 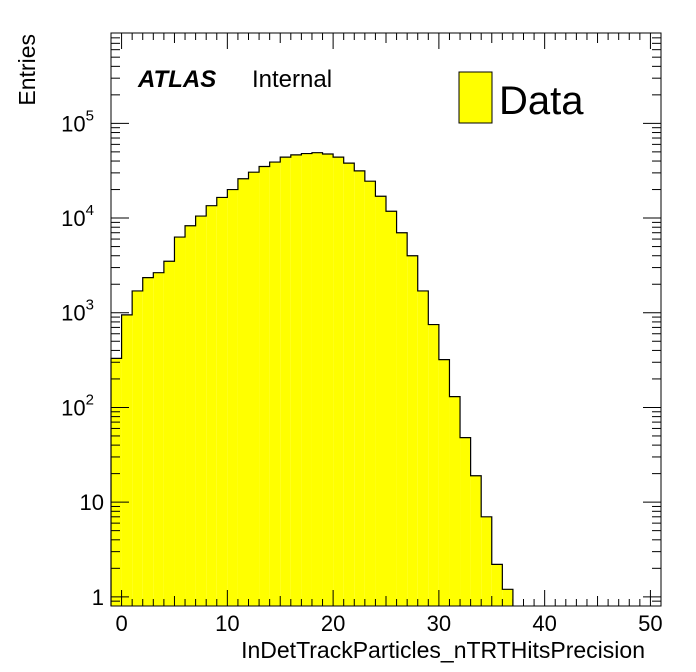 I want to click on legend-swatch, so click(x=475, y=97).